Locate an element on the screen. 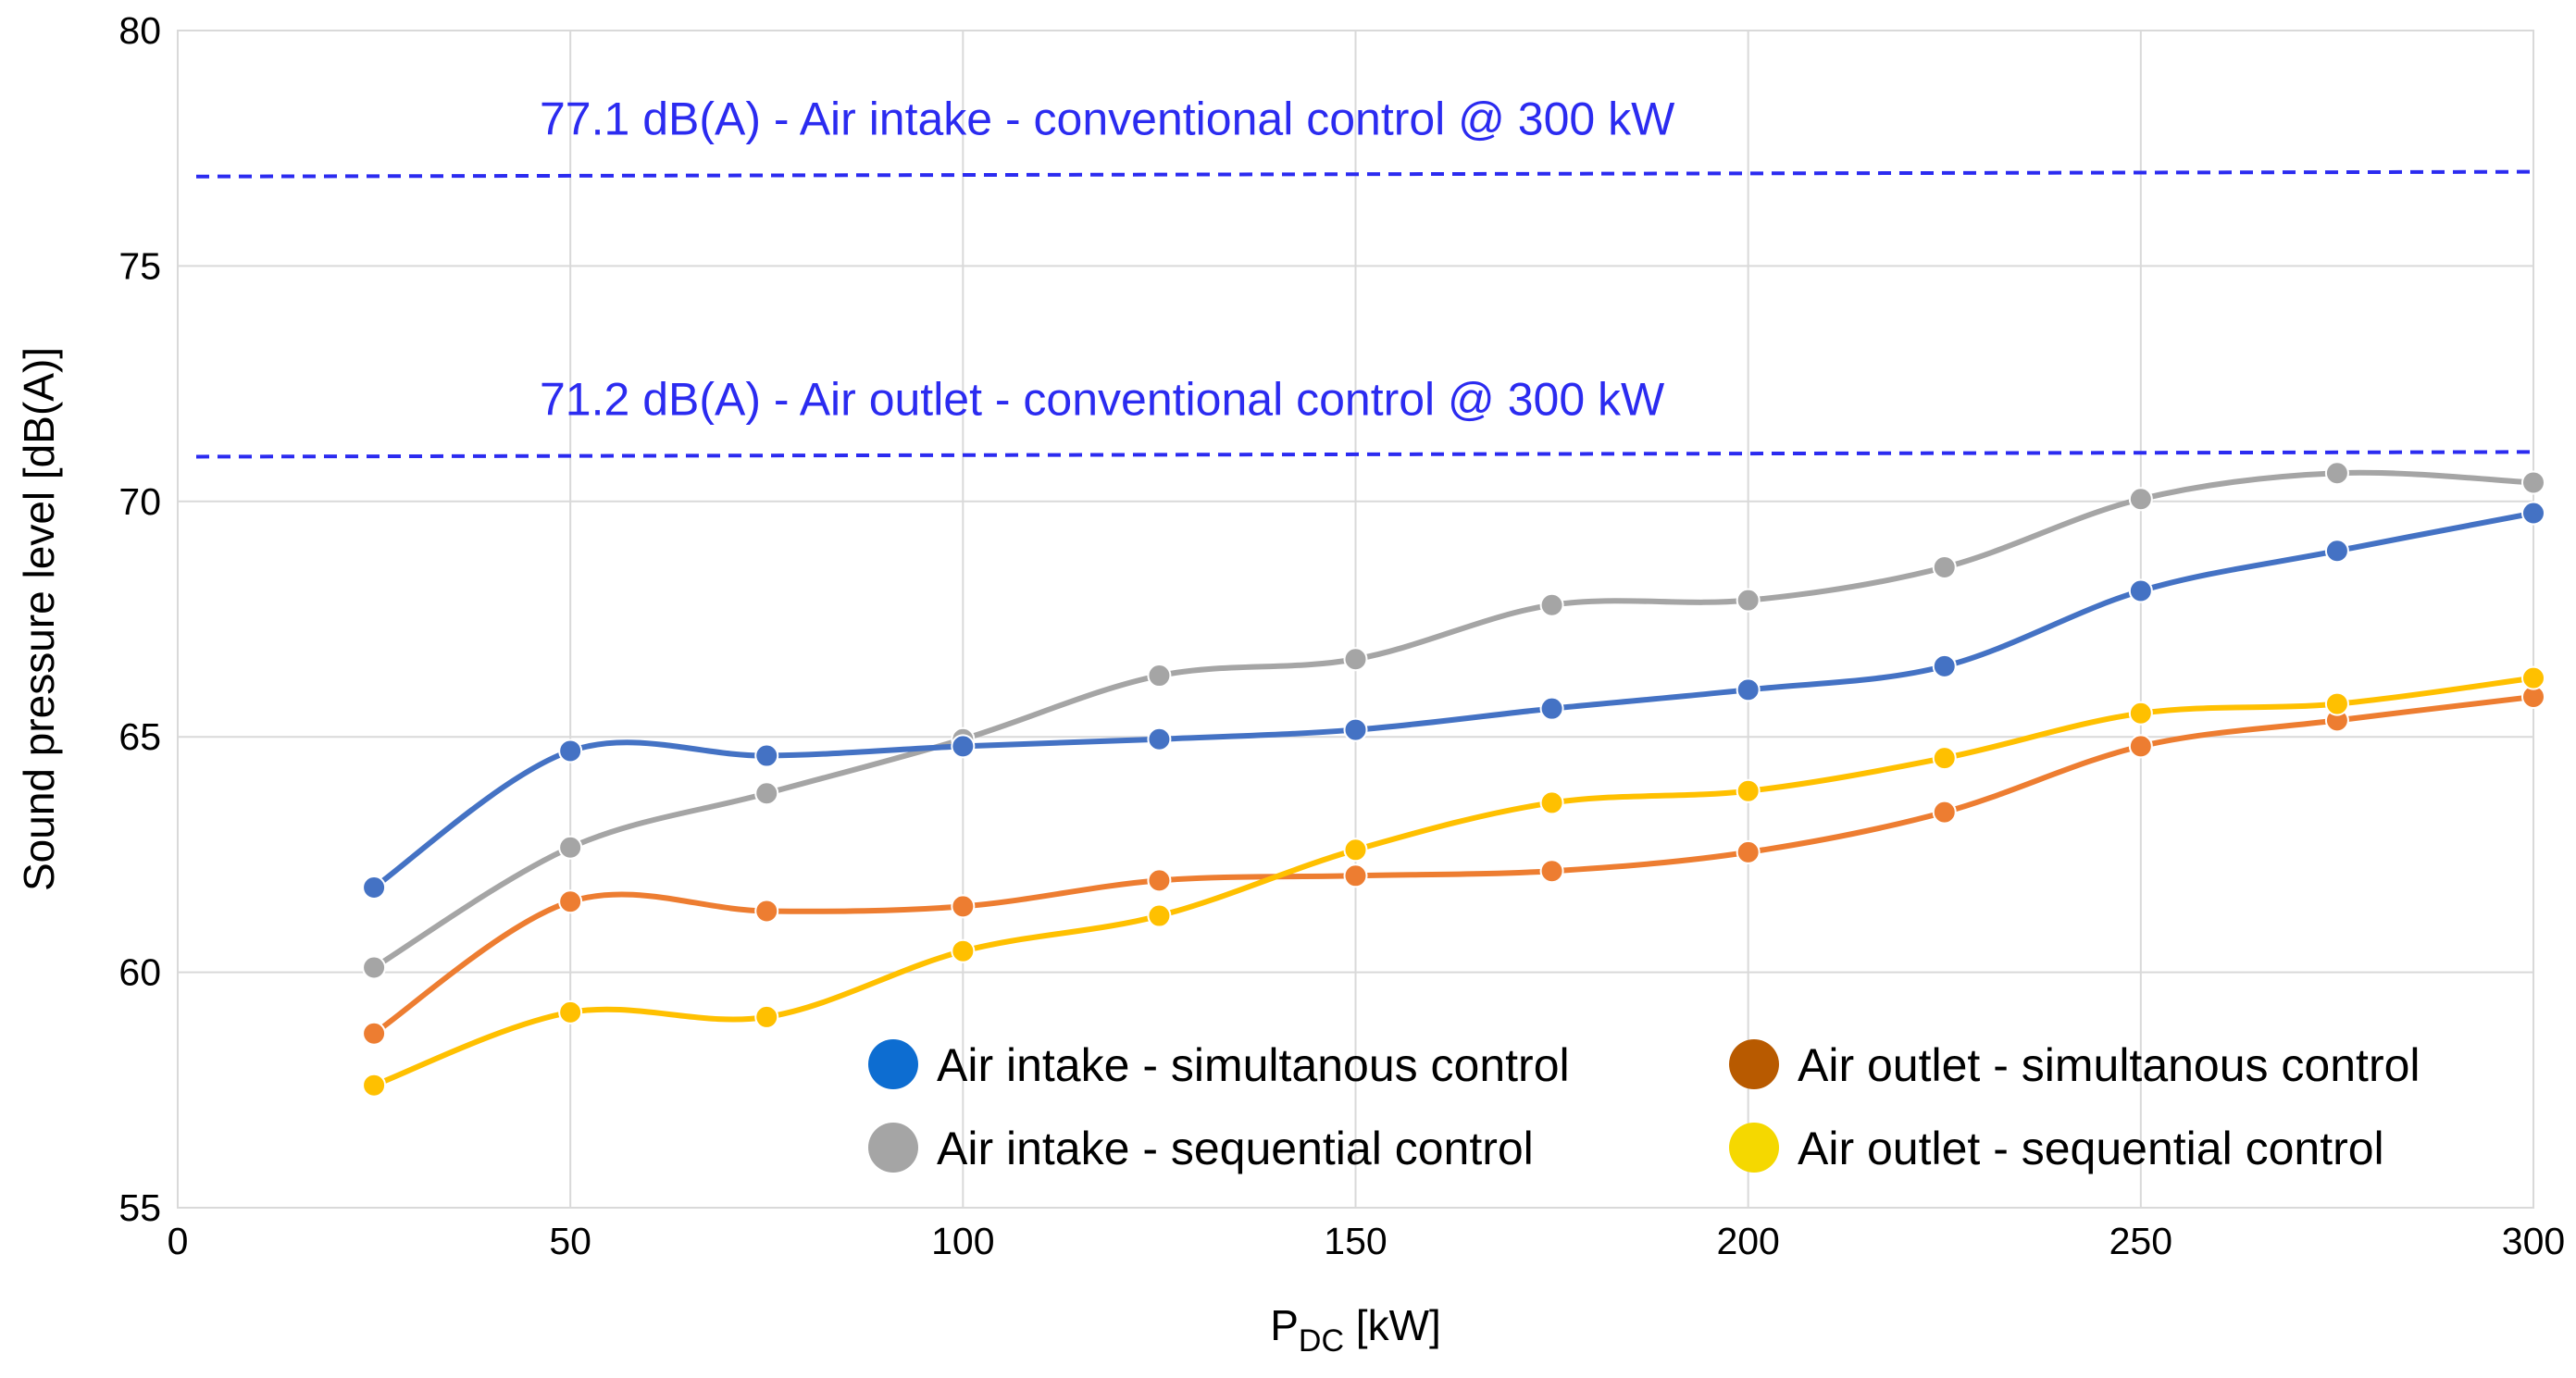 The image size is (2576, 1378). x-tick-label: 50 is located at coordinates (570, 1241).